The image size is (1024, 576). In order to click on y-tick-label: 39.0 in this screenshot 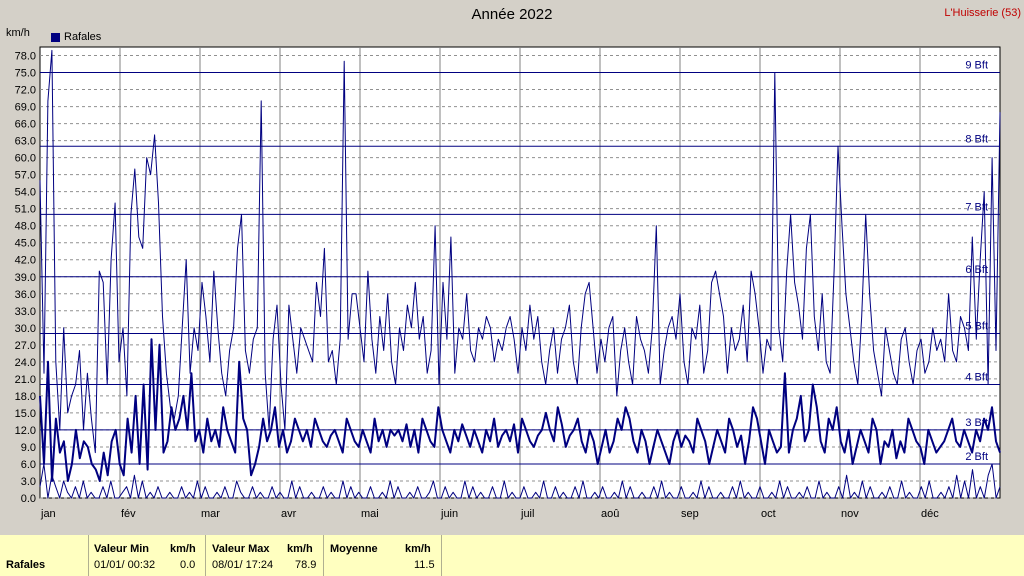, I will do `click(25, 278)`.